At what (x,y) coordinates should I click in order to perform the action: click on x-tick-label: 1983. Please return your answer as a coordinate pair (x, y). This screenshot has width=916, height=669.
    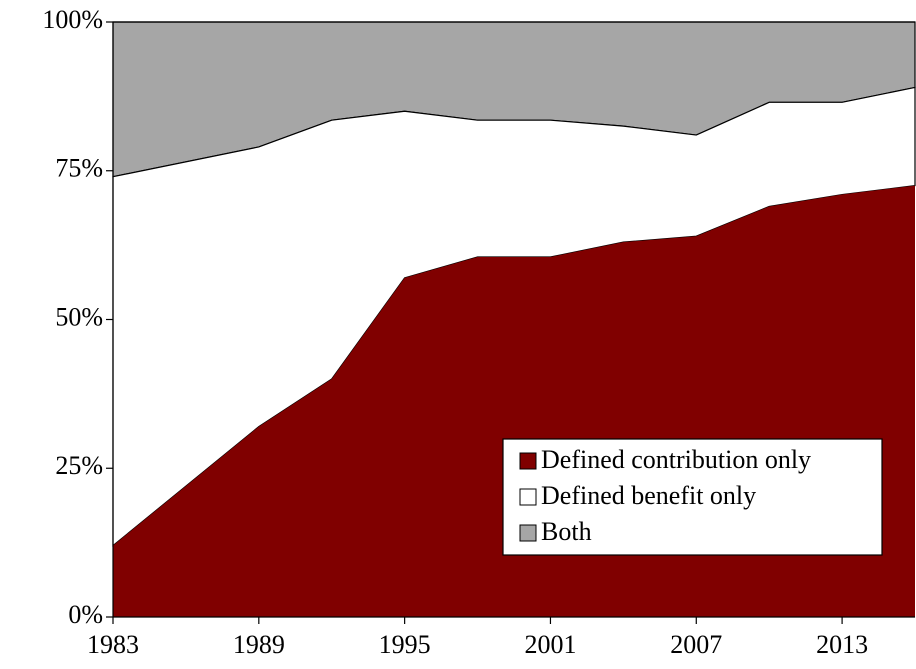
    Looking at the image, I should click on (113, 644).